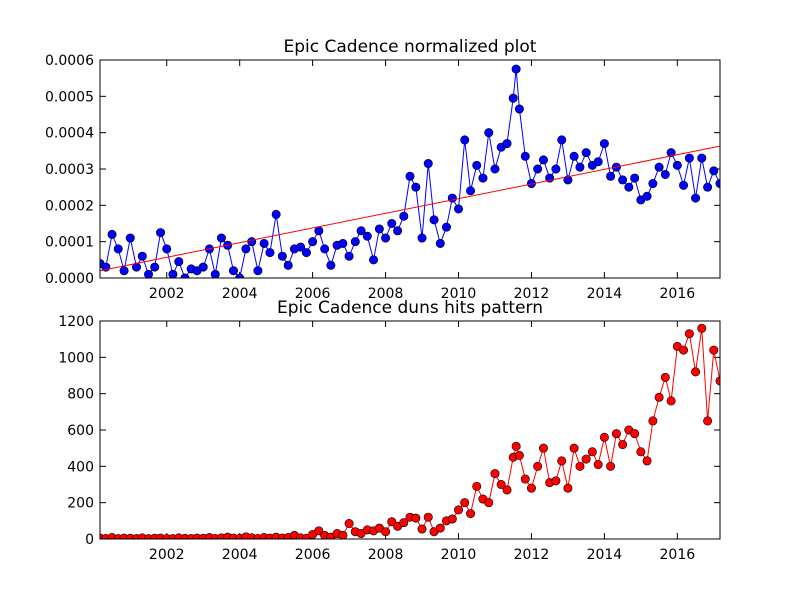 The height and width of the screenshot is (600, 800). Describe the element at coordinates (80, 395) in the screenshot. I see `y-tick-label: 800` at that location.